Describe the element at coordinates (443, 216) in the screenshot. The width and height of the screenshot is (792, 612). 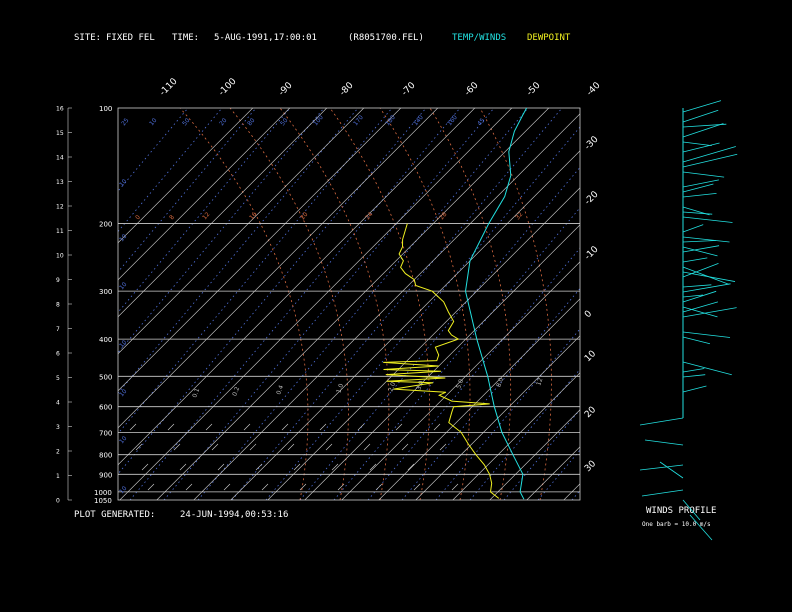
I see `mixing-ratio-label: 28` at that location.